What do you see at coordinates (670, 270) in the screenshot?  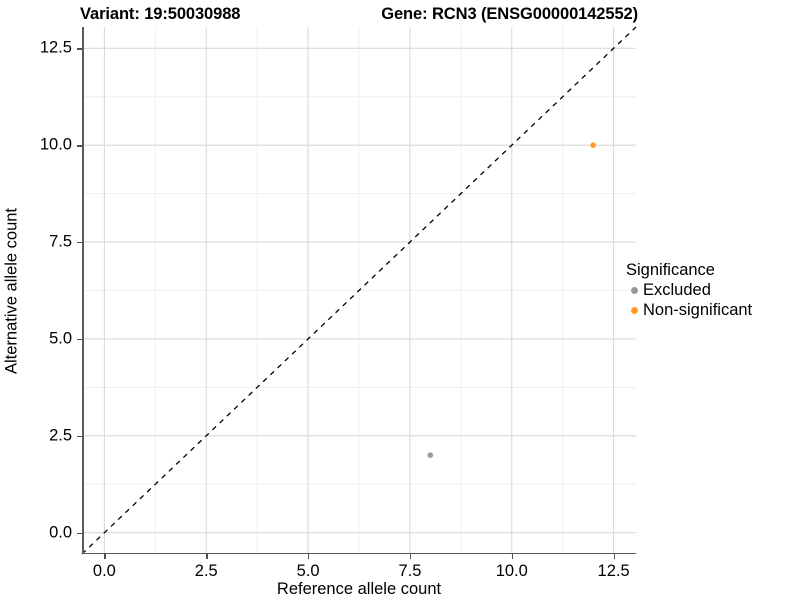 I see `legend-title: Significance` at bounding box center [670, 270].